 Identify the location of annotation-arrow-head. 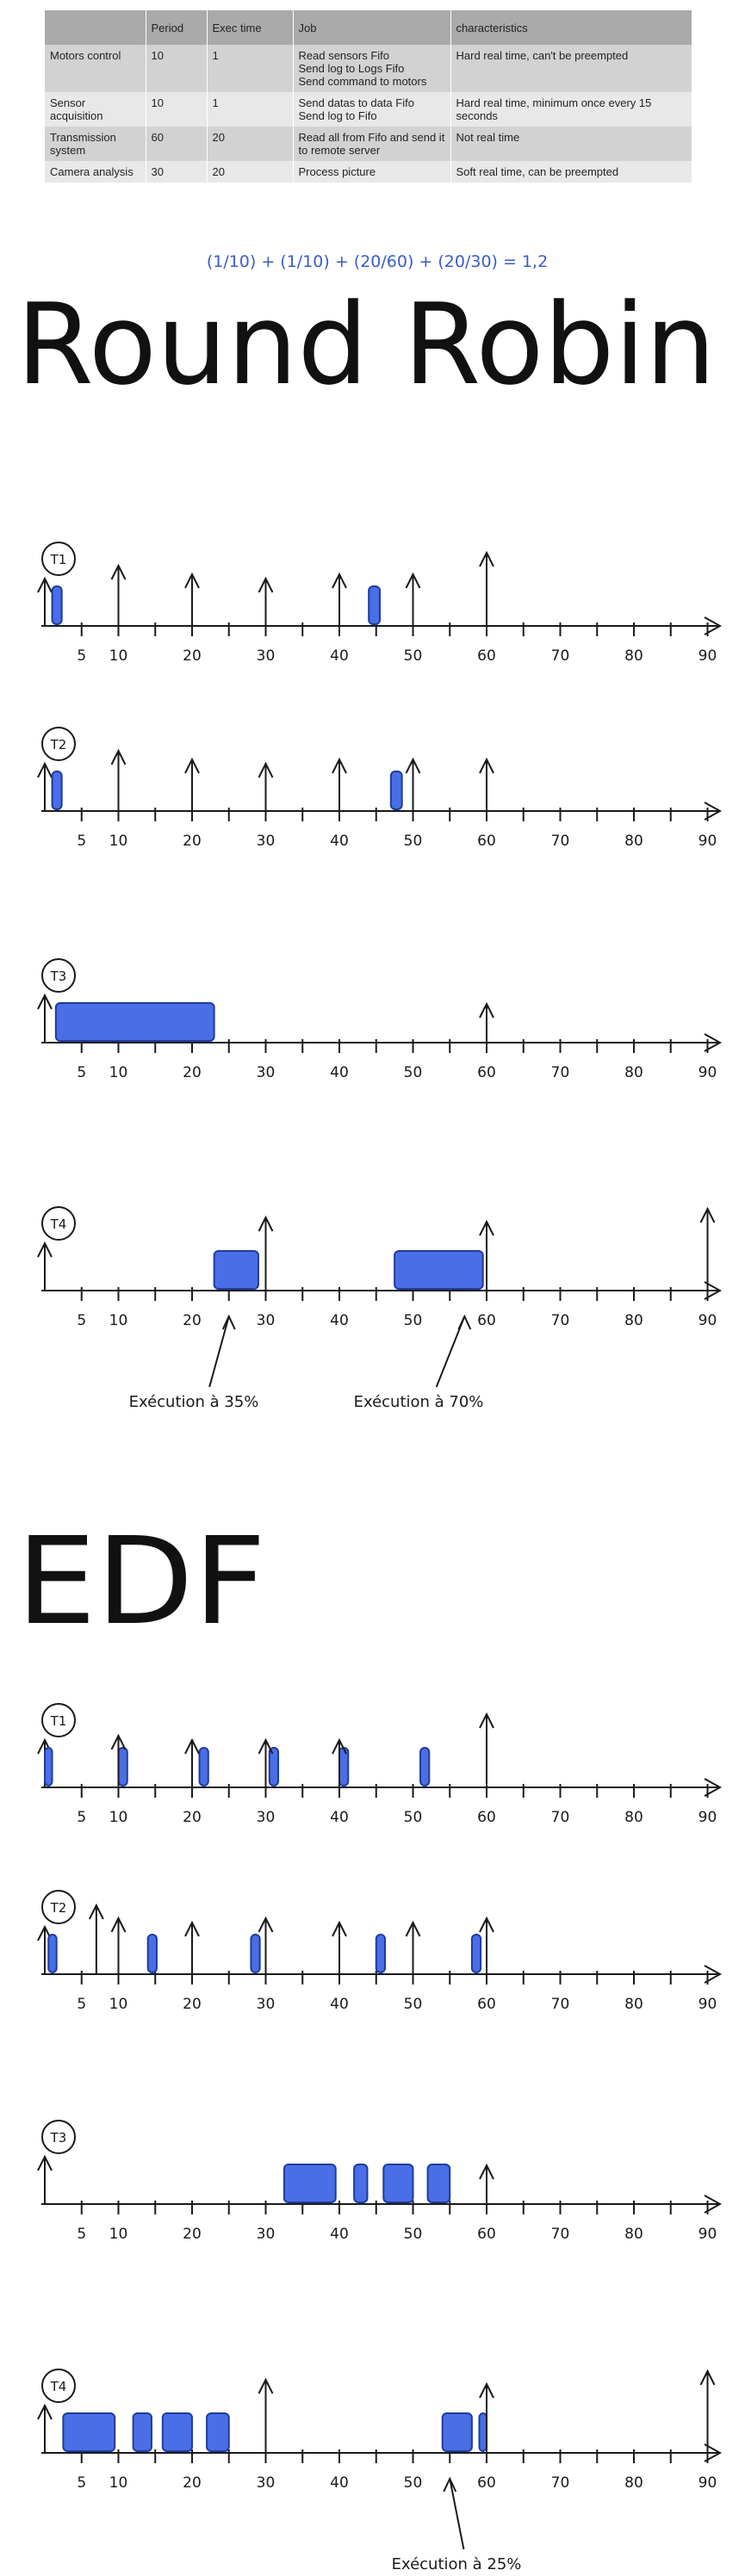
(464, 1322).